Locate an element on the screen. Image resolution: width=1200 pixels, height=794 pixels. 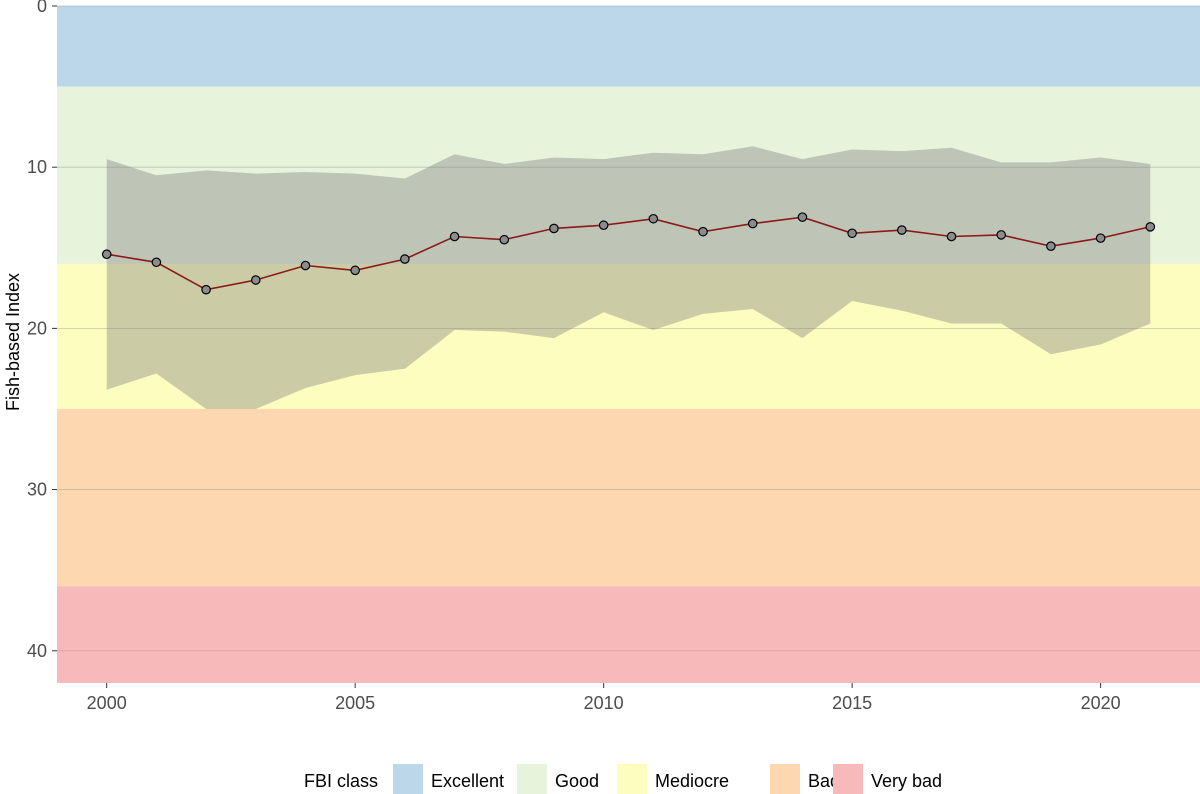
data-point-2014 is located at coordinates (802, 217).